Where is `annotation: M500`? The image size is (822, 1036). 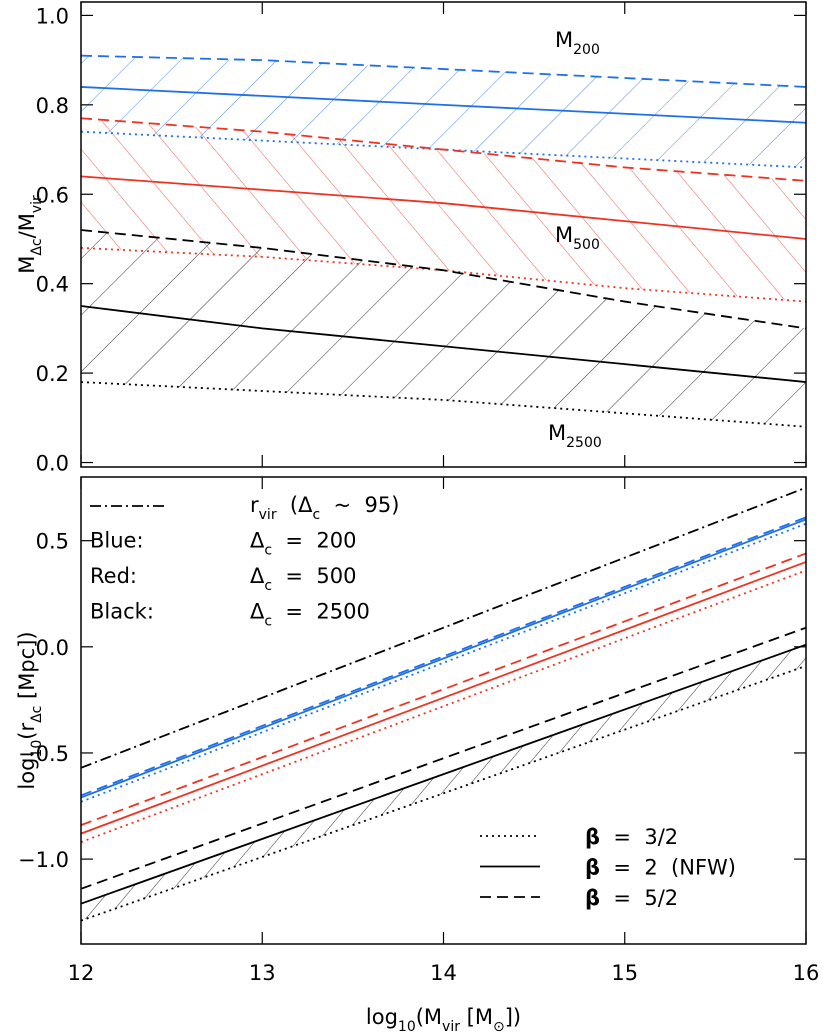 annotation: M500 is located at coordinates (577, 238).